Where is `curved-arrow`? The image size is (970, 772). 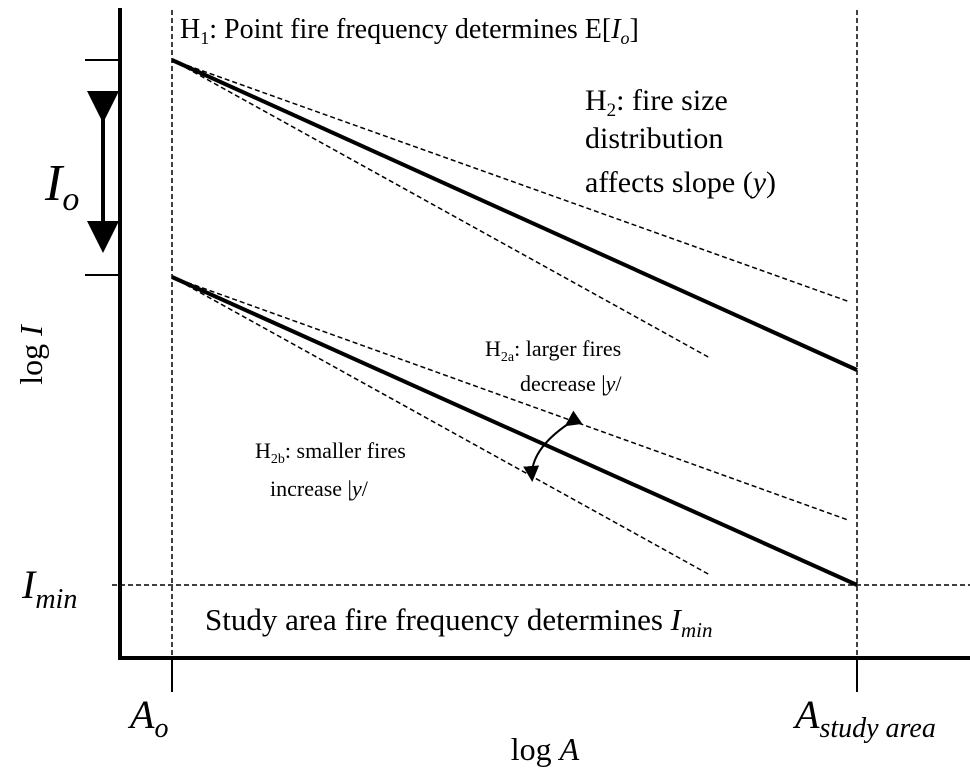
curved-arrow is located at coordinates (553, 446).